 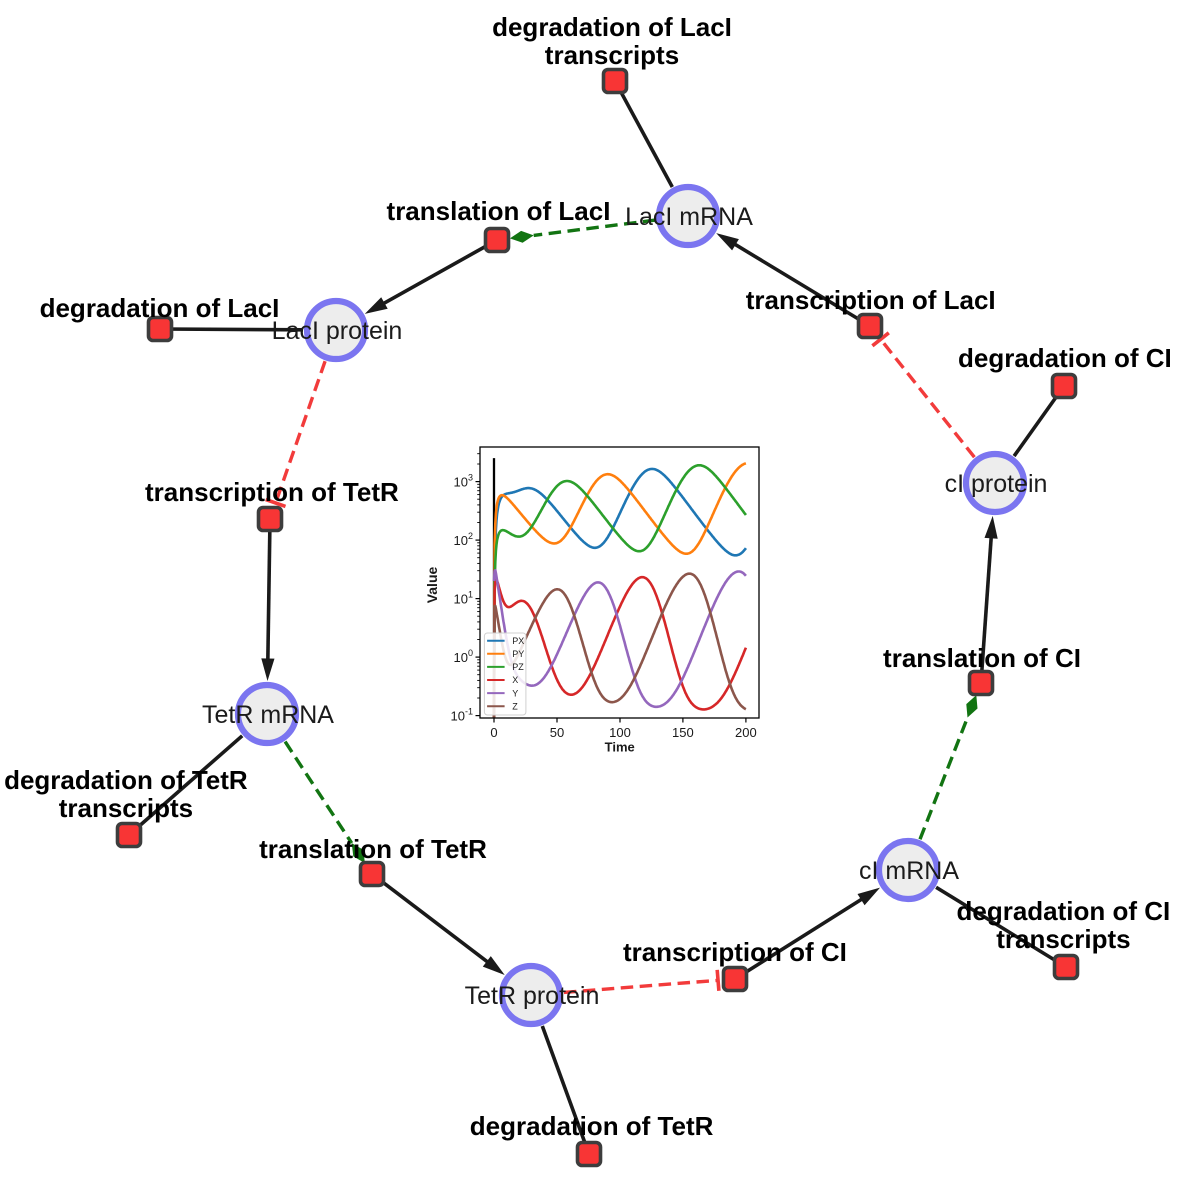 What do you see at coordinates (515, 706) in the screenshot?
I see `svg-text: Z` at bounding box center [515, 706].